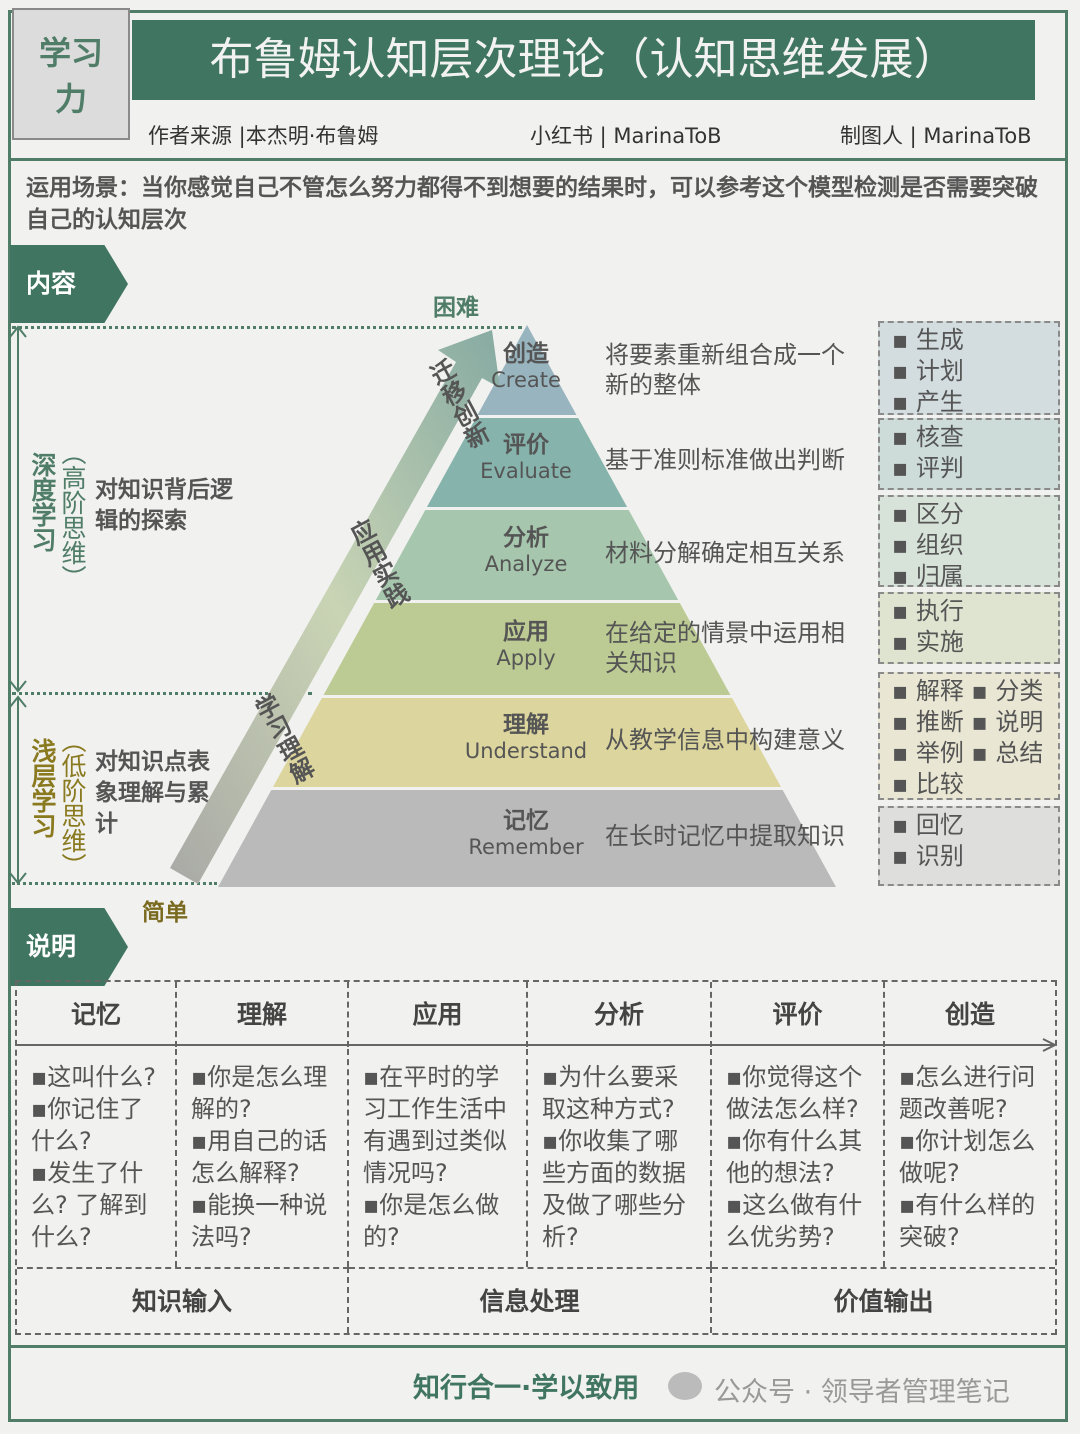 The width and height of the screenshot is (1080, 1434). Describe the element at coordinates (968, 753) in the screenshot. I see `keyword: ▪ 举例 ▪ 总结` at that location.